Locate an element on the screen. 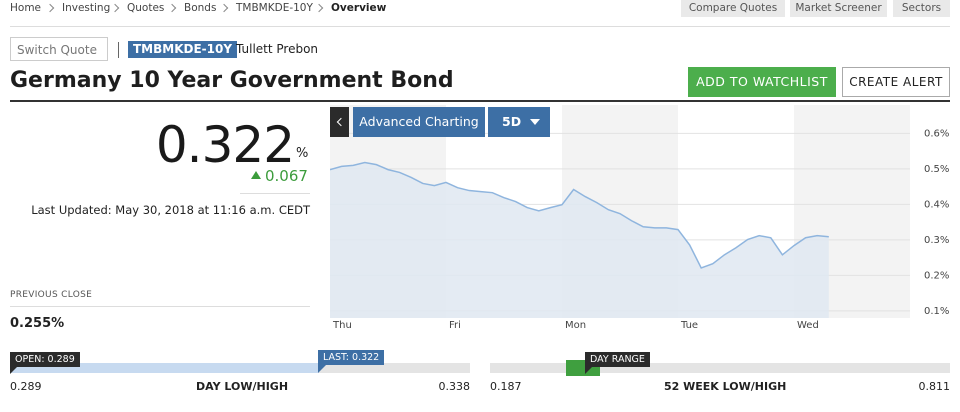 The height and width of the screenshot is (412, 960). breadcrumb-link: Quotes is located at coordinates (146, 8).